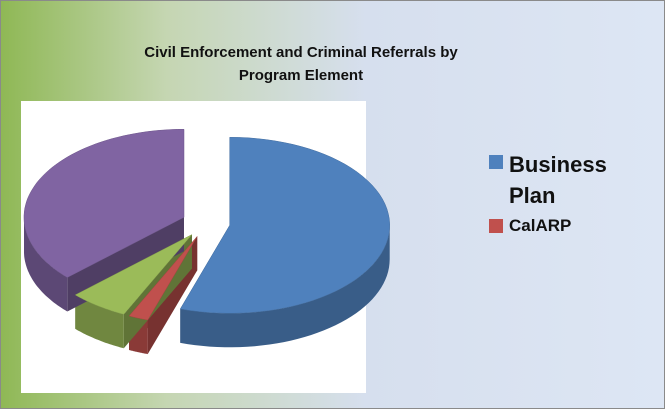 The image size is (665, 410). What do you see at coordinates (540, 225) in the screenshot?
I see `legend-label: CalARP` at bounding box center [540, 225].